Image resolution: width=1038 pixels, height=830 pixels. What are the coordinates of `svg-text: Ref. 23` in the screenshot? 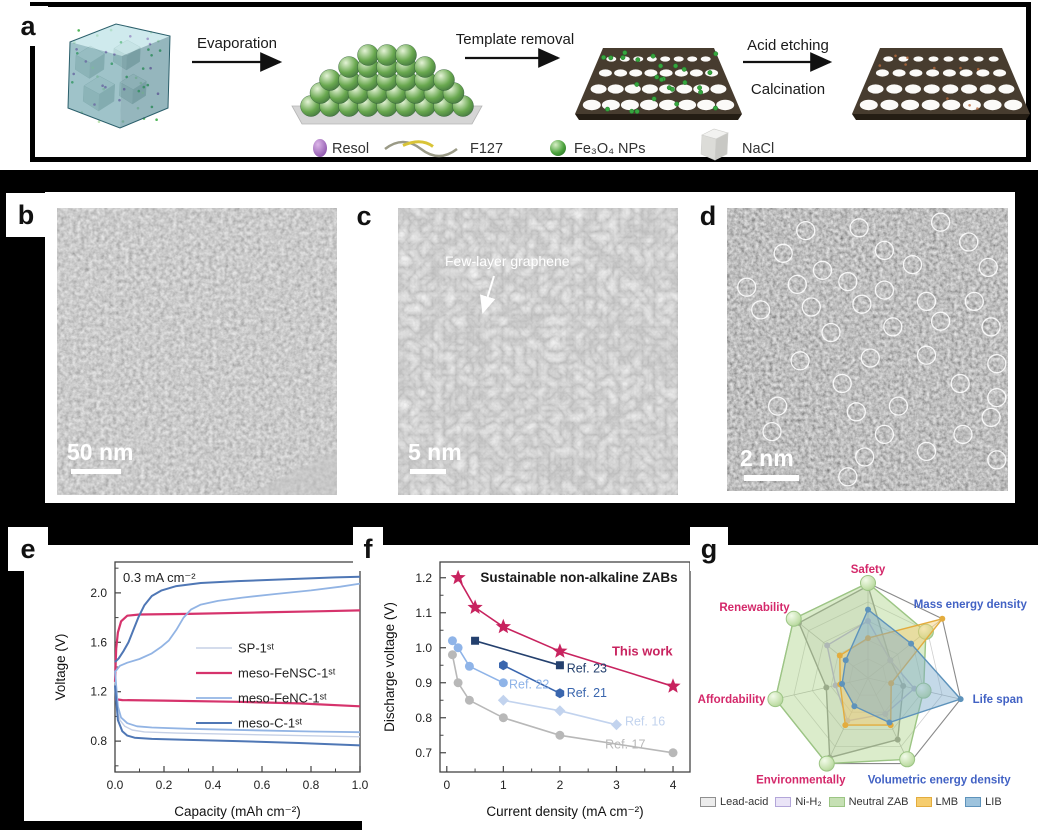 It's located at (587, 668).